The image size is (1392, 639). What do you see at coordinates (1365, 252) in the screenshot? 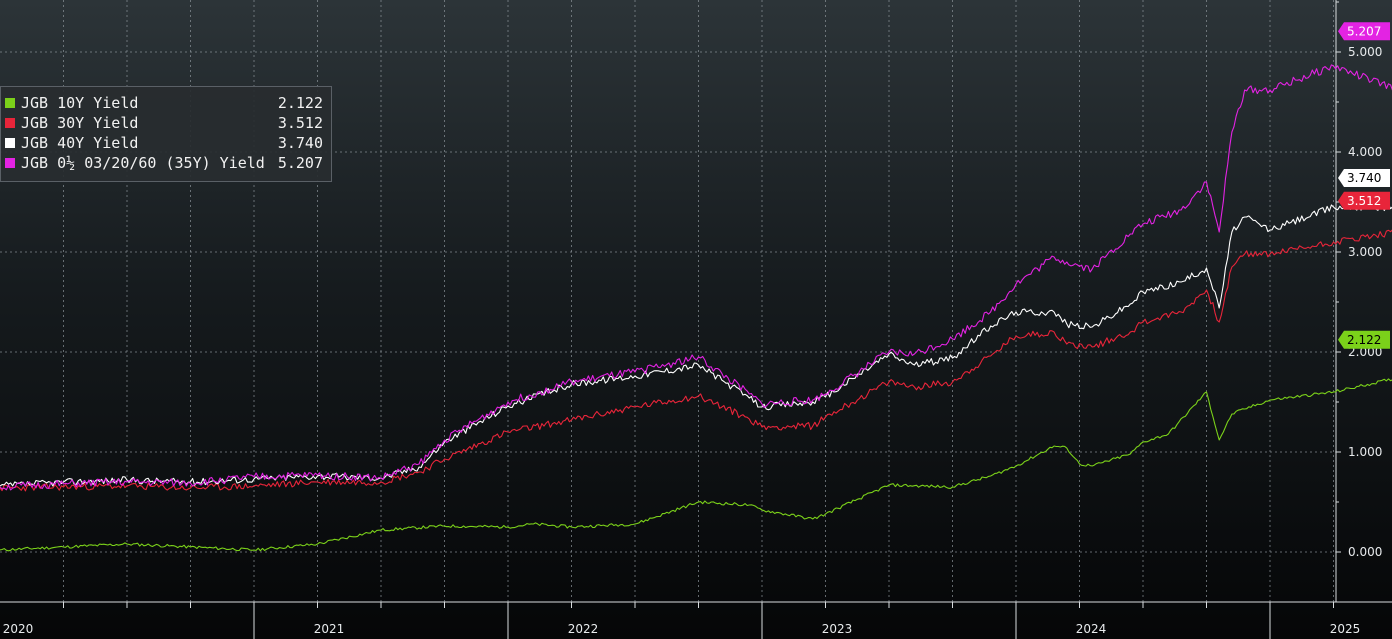
I see `y-tick-label: 3.000` at bounding box center [1365, 252].